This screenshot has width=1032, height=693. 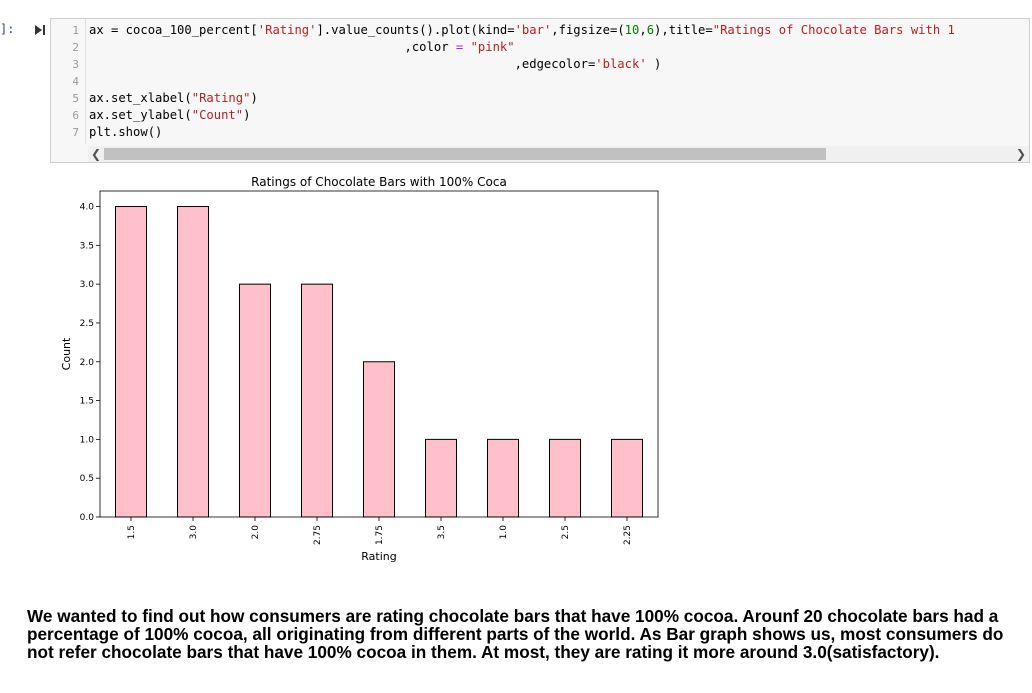 What do you see at coordinates (87, 518) in the screenshot?
I see `y-tick-label: 0.0` at bounding box center [87, 518].